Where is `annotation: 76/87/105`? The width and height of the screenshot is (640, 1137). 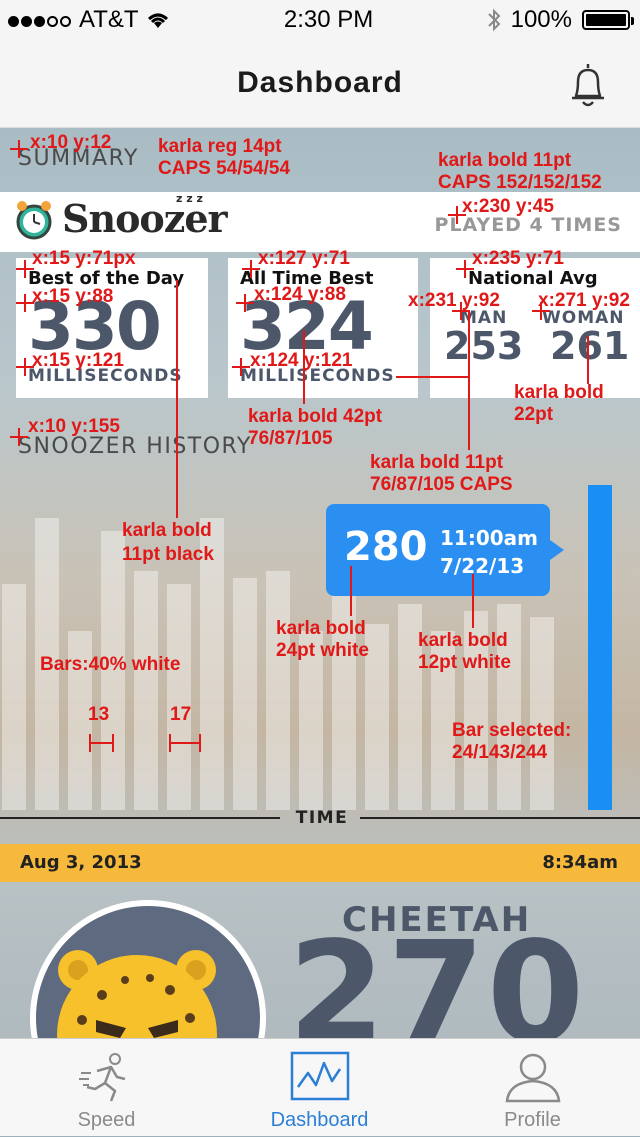
annotation: 76/87/105 is located at coordinates (290, 438).